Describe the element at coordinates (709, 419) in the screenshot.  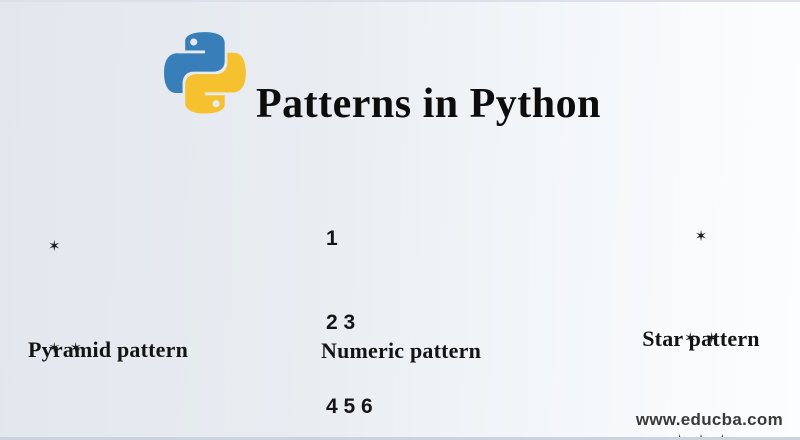
I see `website-watermark: www.educba.com` at that location.